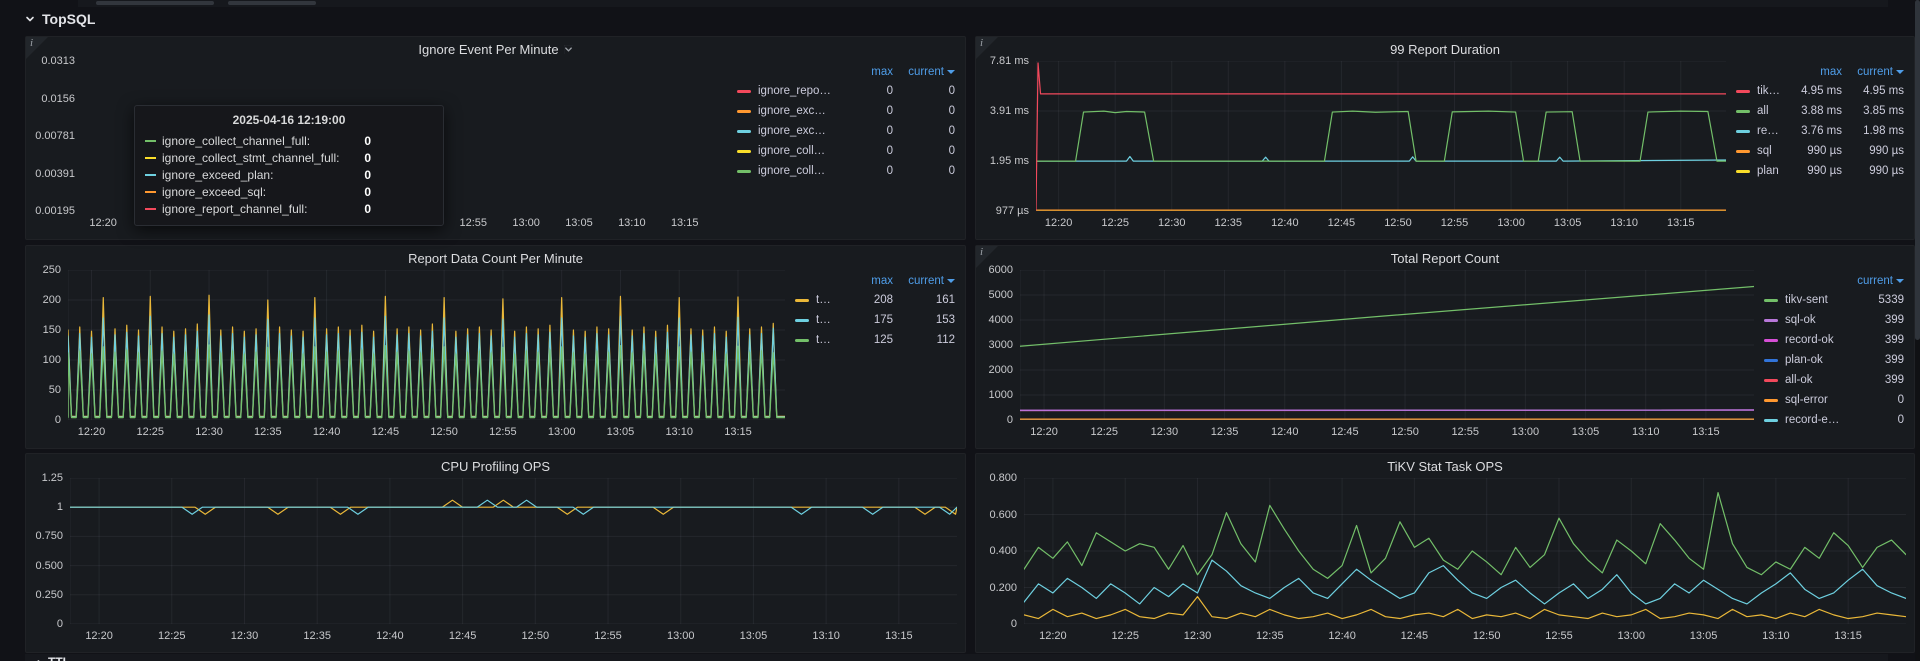 The width and height of the screenshot is (1920, 661). What do you see at coordinates (1003, 551) in the screenshot?
I see `y-tick-label: 0.400` at bounding box center [1003, 551].